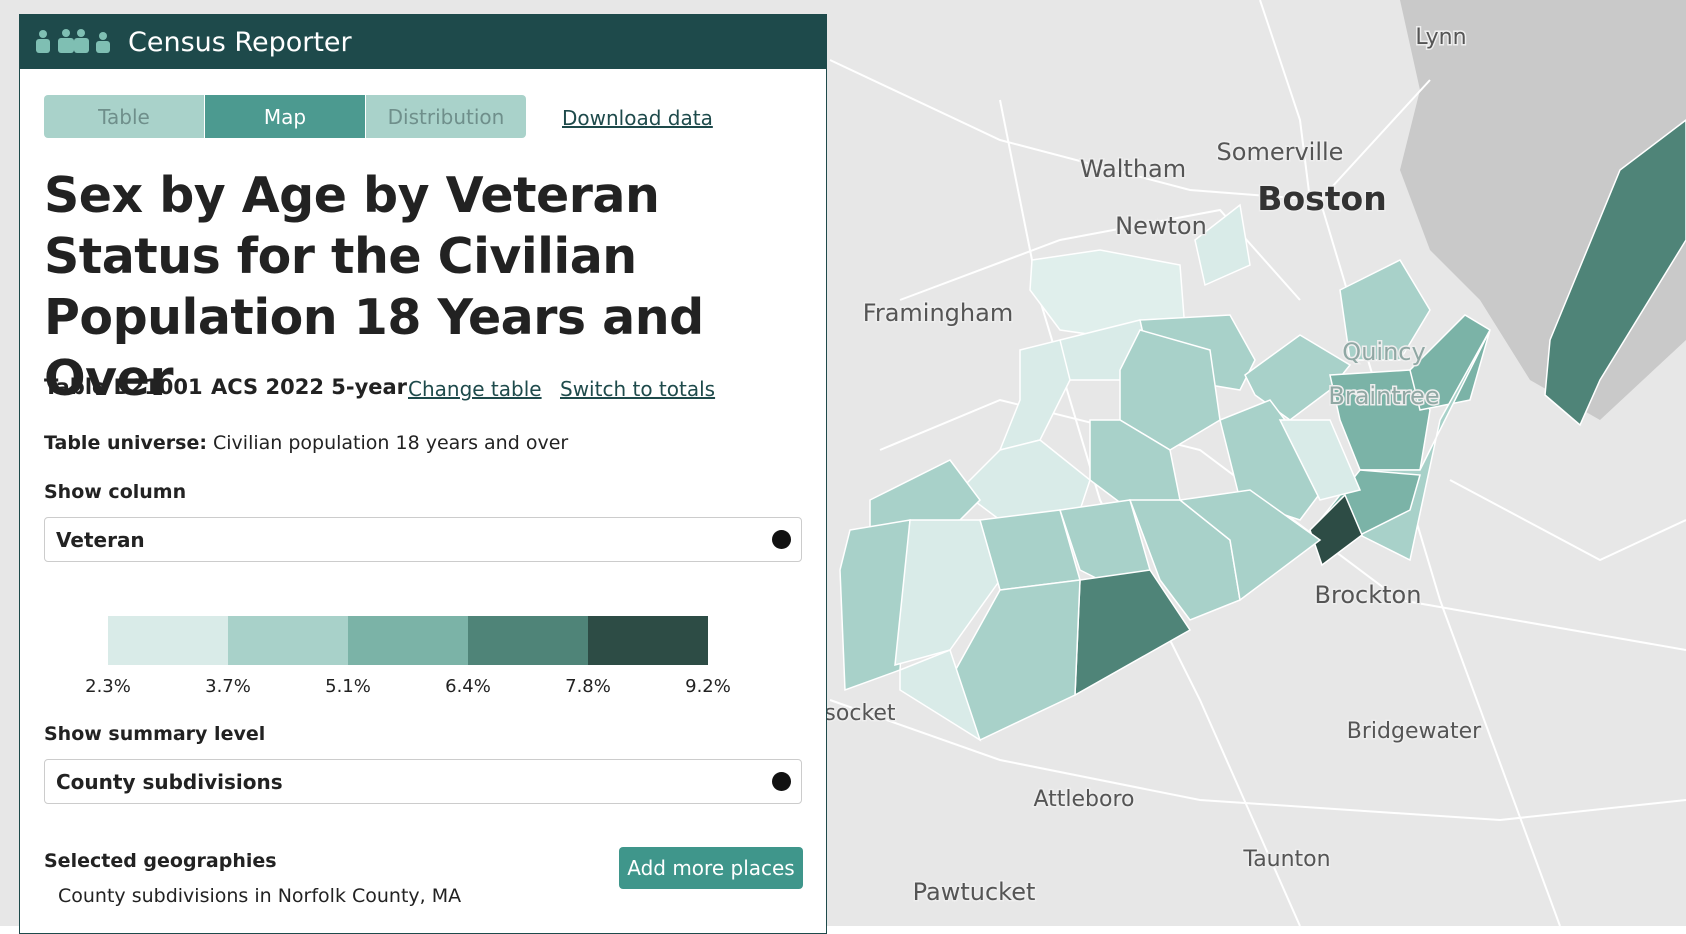 This screenshot has height=934, width=1686. What do you see at coordinates (1280, 152) in the screenshot?
I see `place-label: Somerville` at bounding box center [1280, 152].